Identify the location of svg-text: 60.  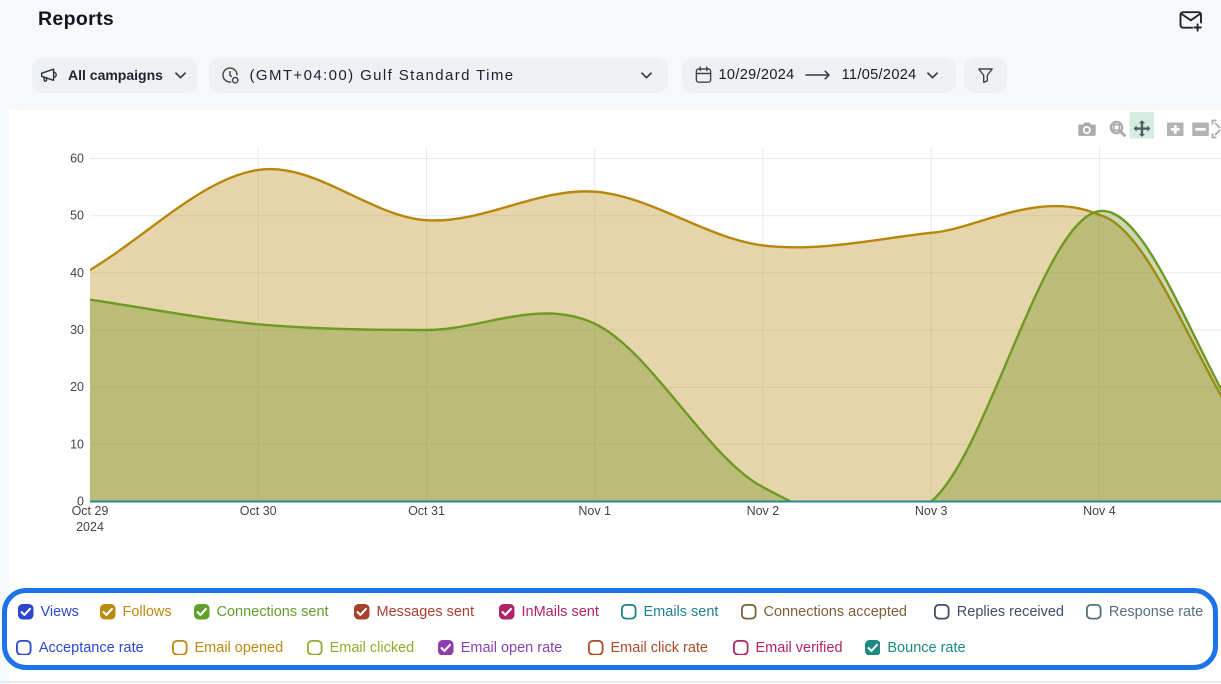
(77, 159).